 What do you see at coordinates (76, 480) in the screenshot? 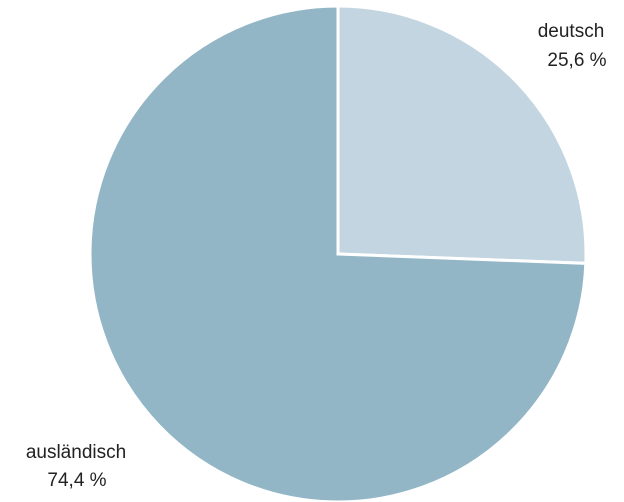
I see `slice-label-auslaendisch-value: 74,4 %` at bounding box center [76, 480].